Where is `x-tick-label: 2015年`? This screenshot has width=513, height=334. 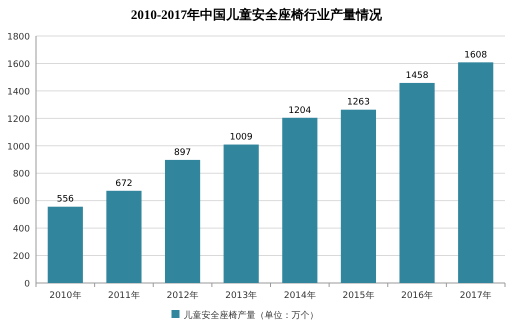 x-tick-label: 2015年 is located at coordinates (358, 295).